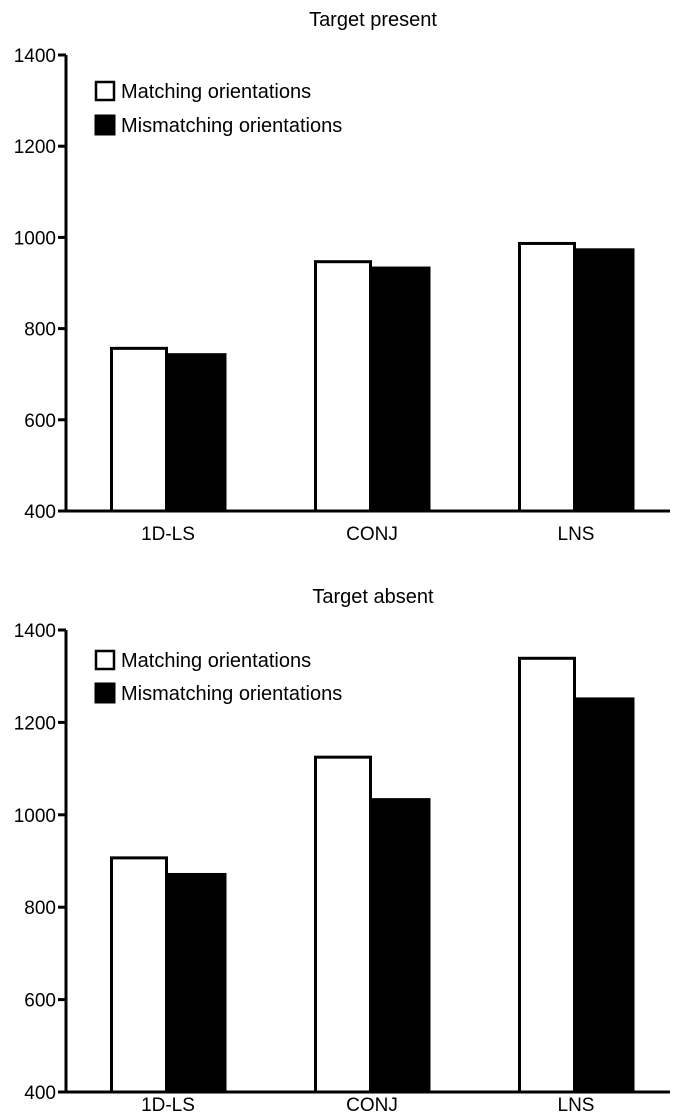 This screenshot has height=1118, width=676. Describe the element at coordinates (373, 597) in the screenshot. I see `chart-title: Target absent` at that location.